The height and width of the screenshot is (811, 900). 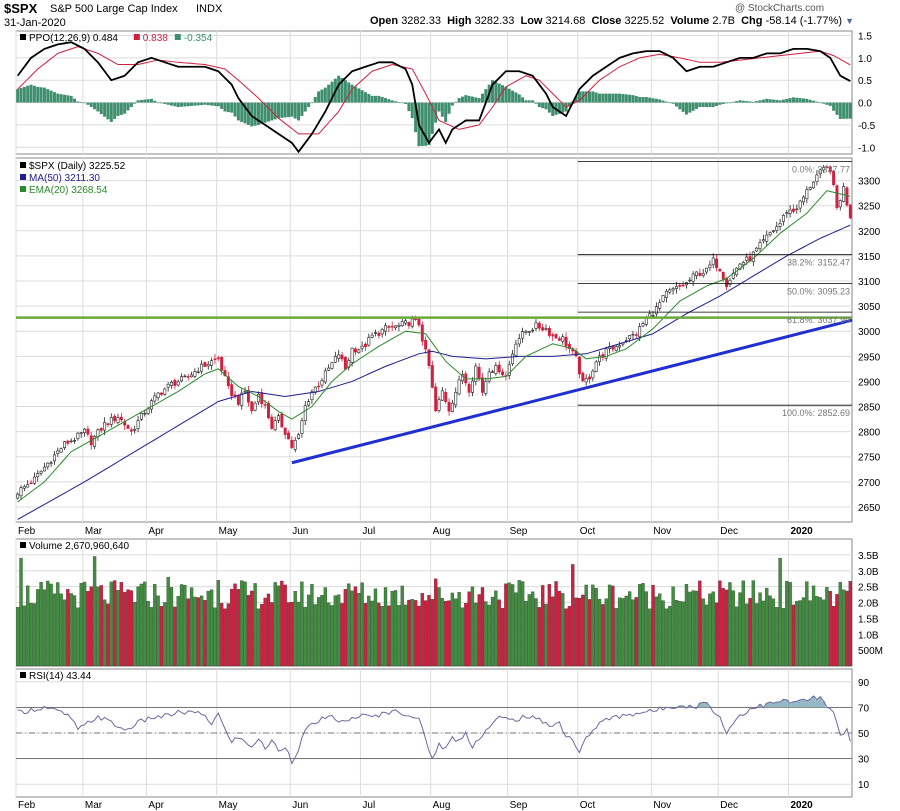 What do you see at coordinates (434, 92) in the screenshot?
I see `panel-frame-ppo` at bounding box center [434, 92].